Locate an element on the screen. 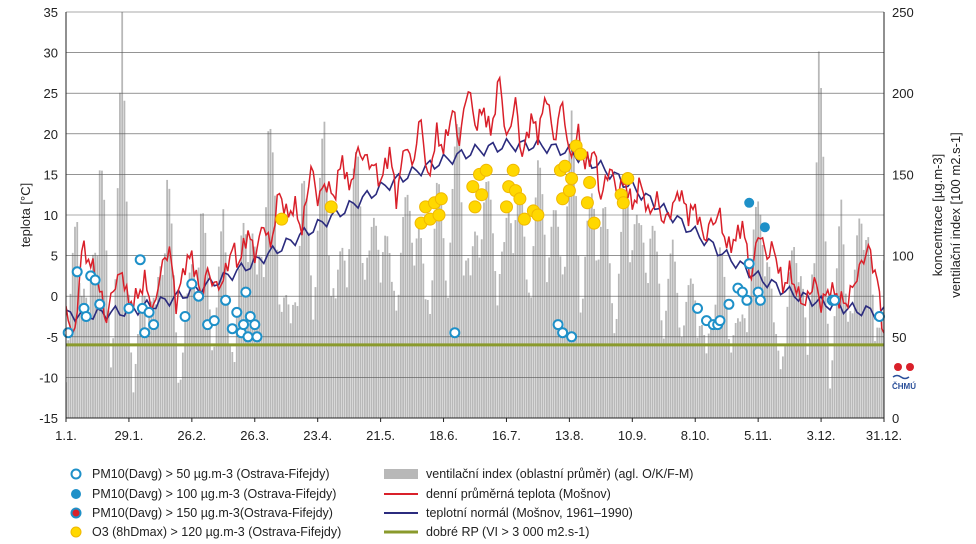 Image resolution: width=976 pixels, height=544 pixels. legend-pm50-label: PM10(Davg) > 50 µg.m-3 (Ostrava-Fifejdy) is located at coordinates (210, 474).